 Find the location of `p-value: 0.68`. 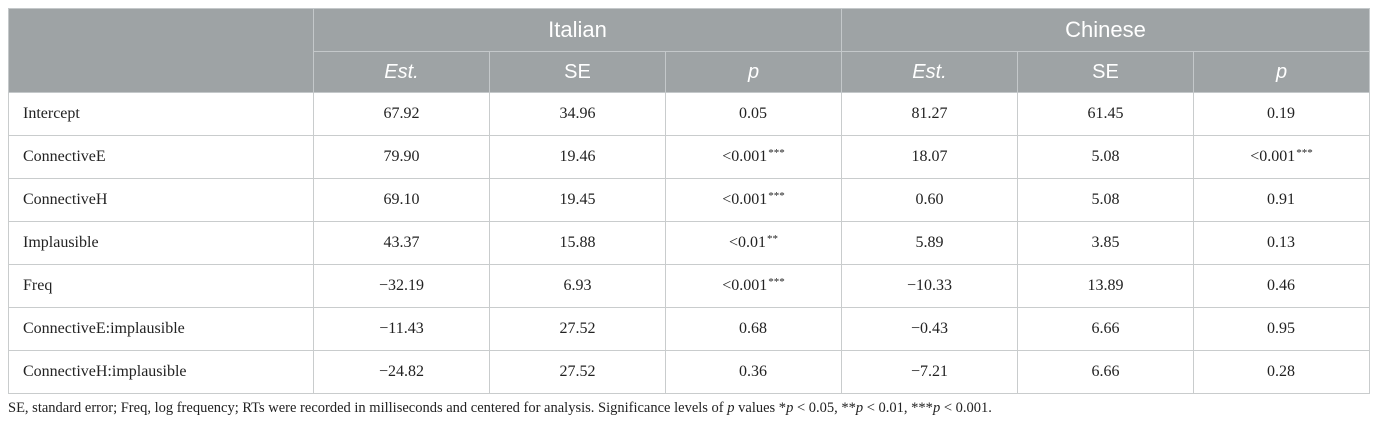

p-value: 0.68 is located at coordinates (753, 328).